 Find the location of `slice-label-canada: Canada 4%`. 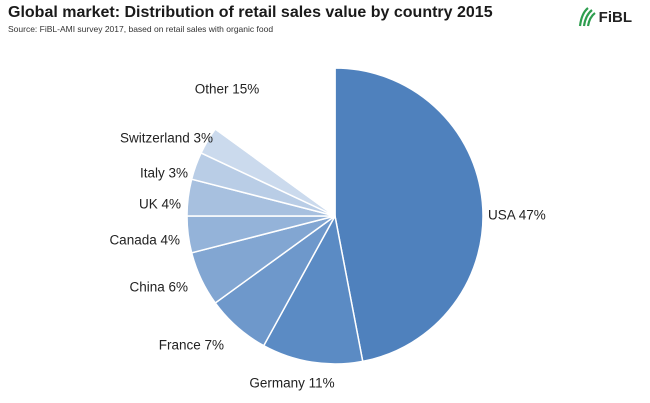

slice-label-canada: Canada 4% is located at coordinates (144, 240).